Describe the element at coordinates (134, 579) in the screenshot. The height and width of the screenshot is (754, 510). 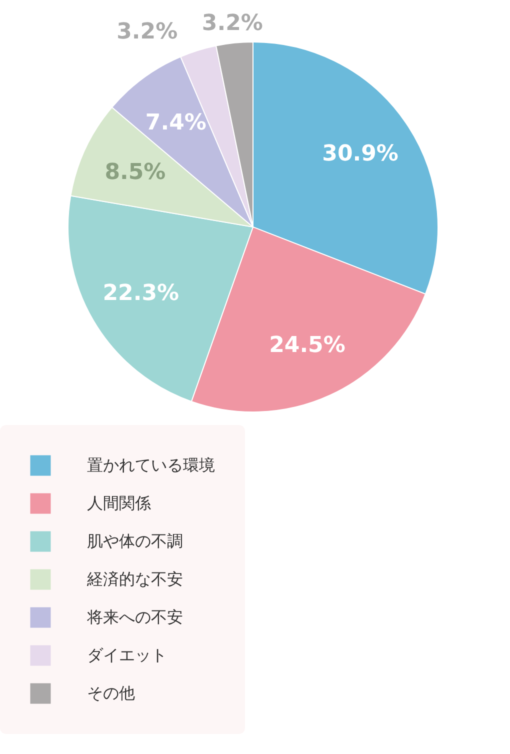
I see `legend-label: 経済的な不安` at that location.